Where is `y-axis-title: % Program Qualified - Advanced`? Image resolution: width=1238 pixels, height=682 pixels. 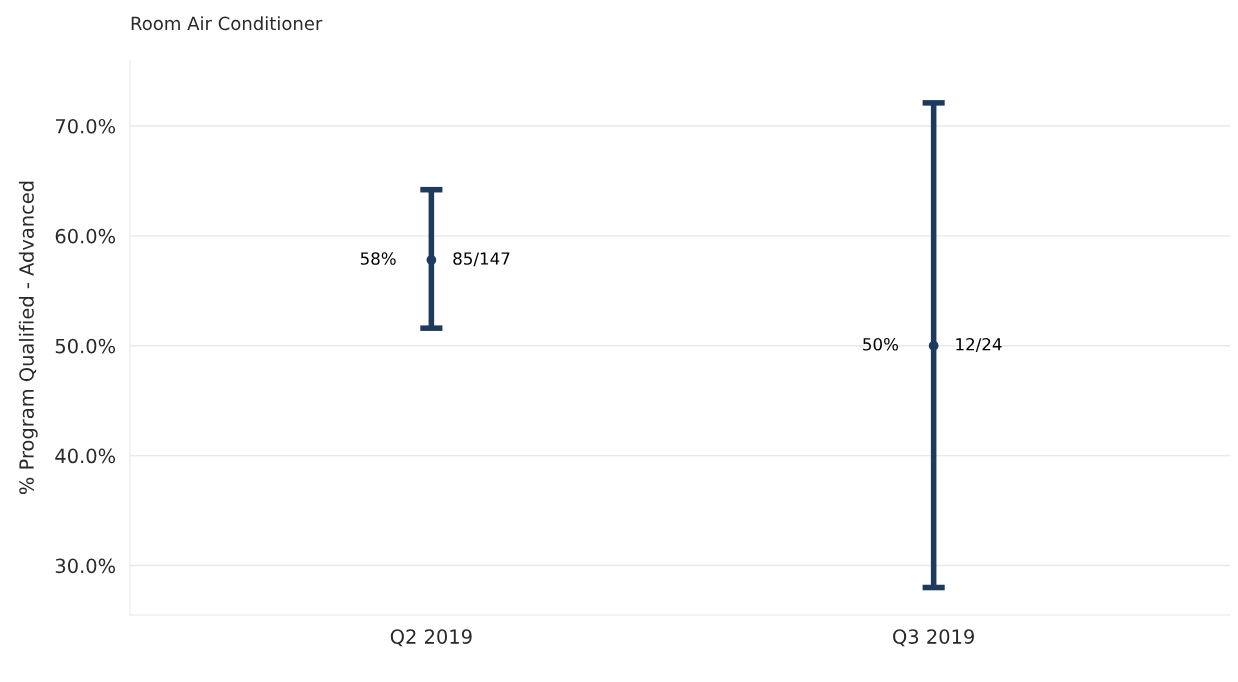 y-axis-title: % Program Qualified - Advanced is located at coordinates (28, 338).